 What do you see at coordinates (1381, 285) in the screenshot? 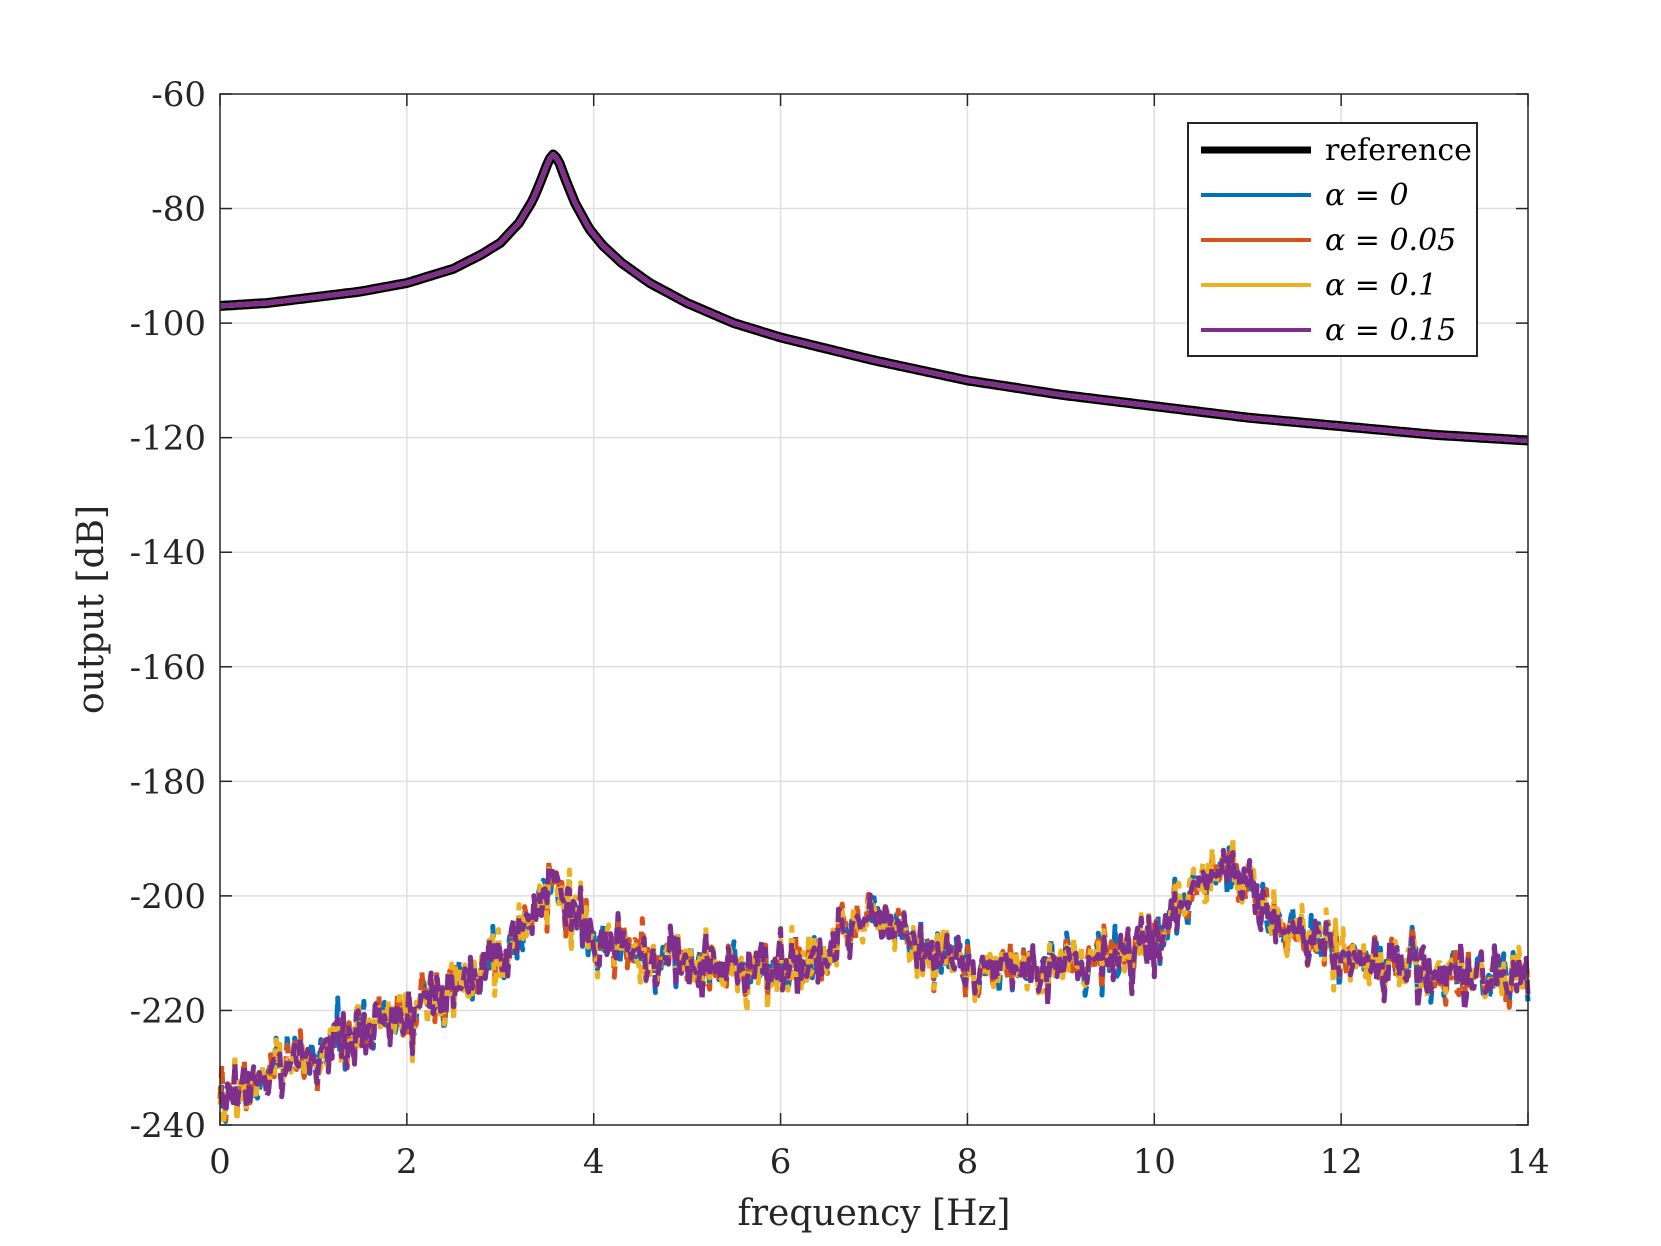
I see `legend-label-alpha_0.1: α = 0.1` at bounding box center [1381, 285].